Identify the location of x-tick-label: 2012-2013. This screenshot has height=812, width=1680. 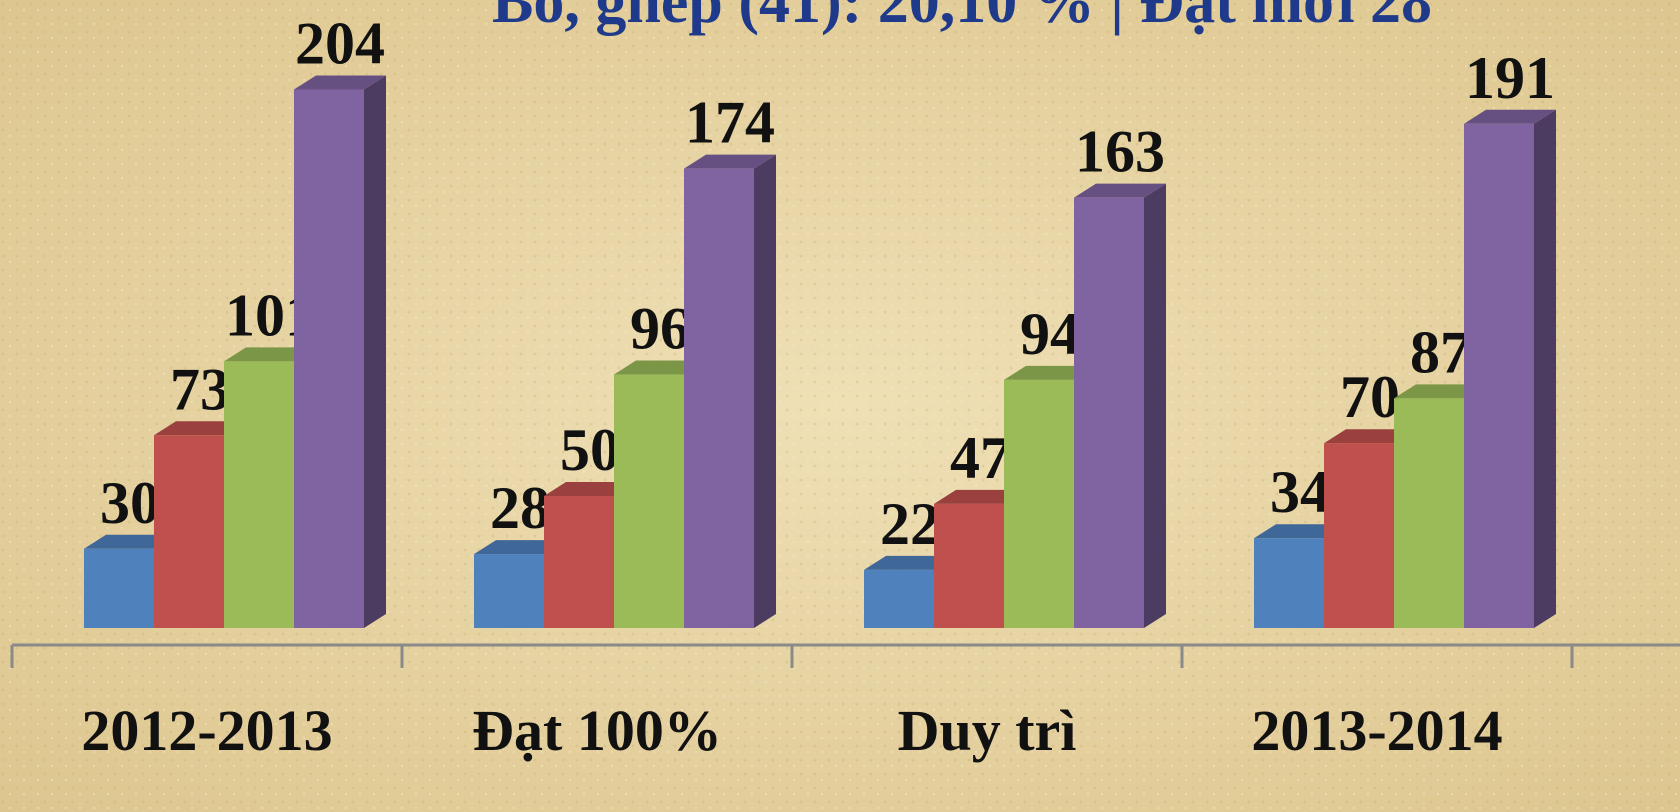
(206, 730).